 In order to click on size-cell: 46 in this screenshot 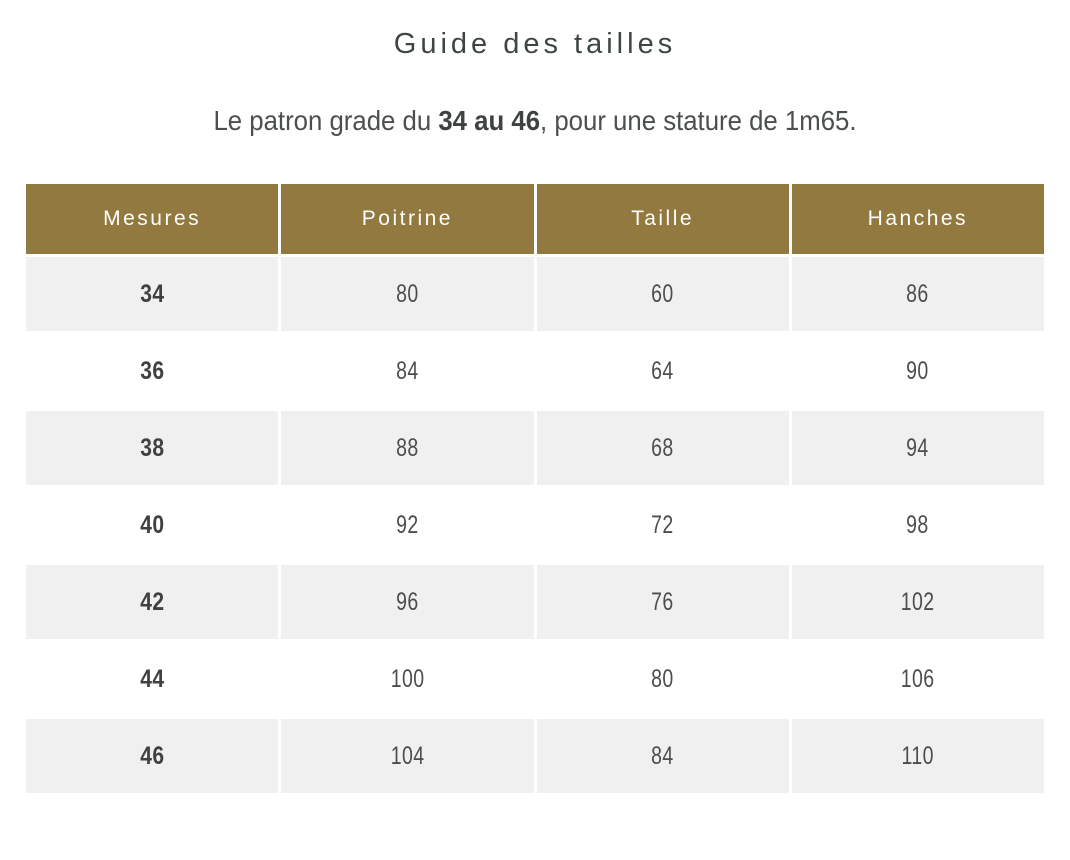, I will do `click(152, 756)`.